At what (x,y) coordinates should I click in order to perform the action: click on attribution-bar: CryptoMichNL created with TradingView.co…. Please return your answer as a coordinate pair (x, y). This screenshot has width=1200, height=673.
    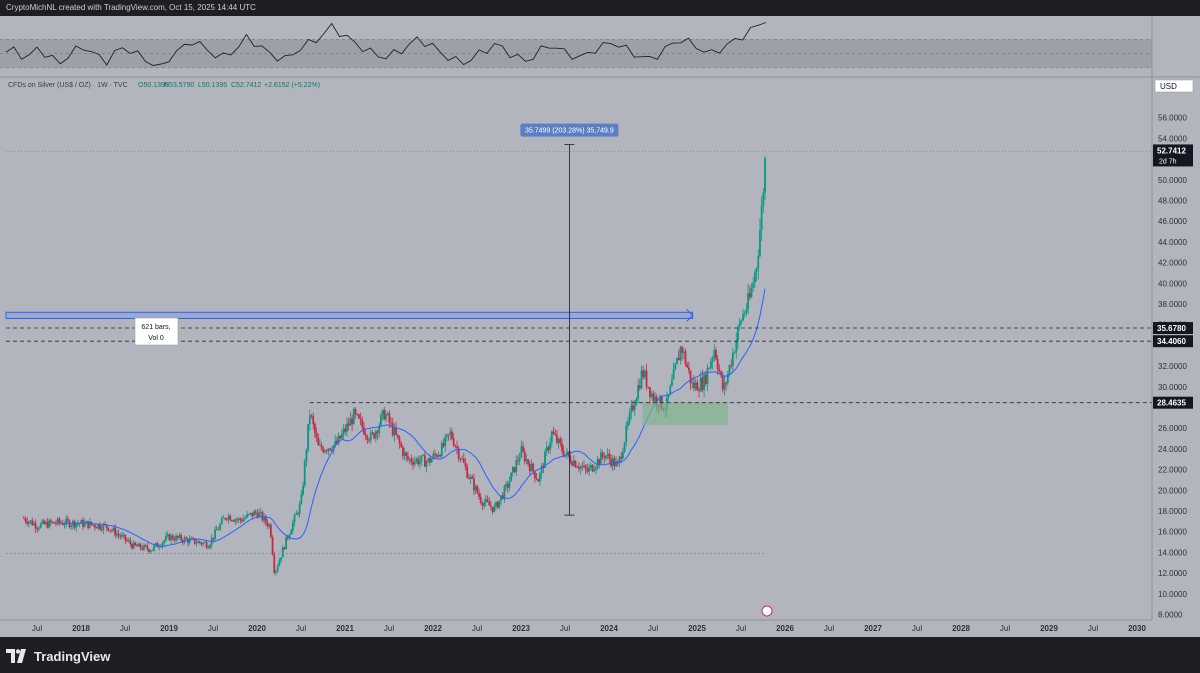
    Looking at the image, I should click on (600, 8).